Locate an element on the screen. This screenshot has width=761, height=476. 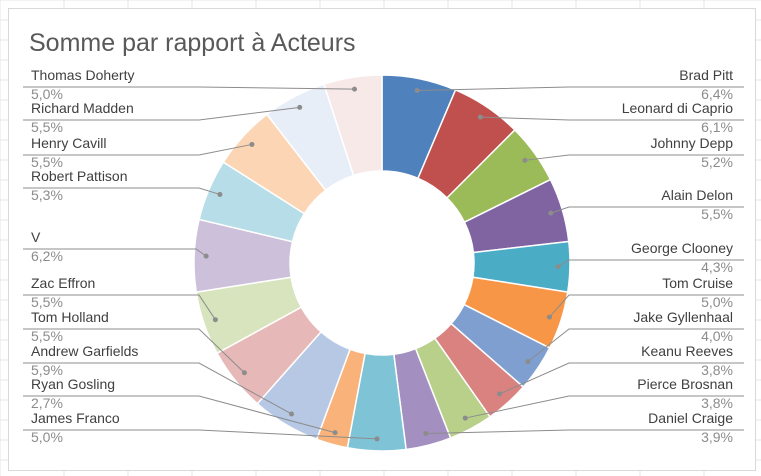
label-value-leonard-di-caprio: 6,1% is located at coordinates (717, 127).